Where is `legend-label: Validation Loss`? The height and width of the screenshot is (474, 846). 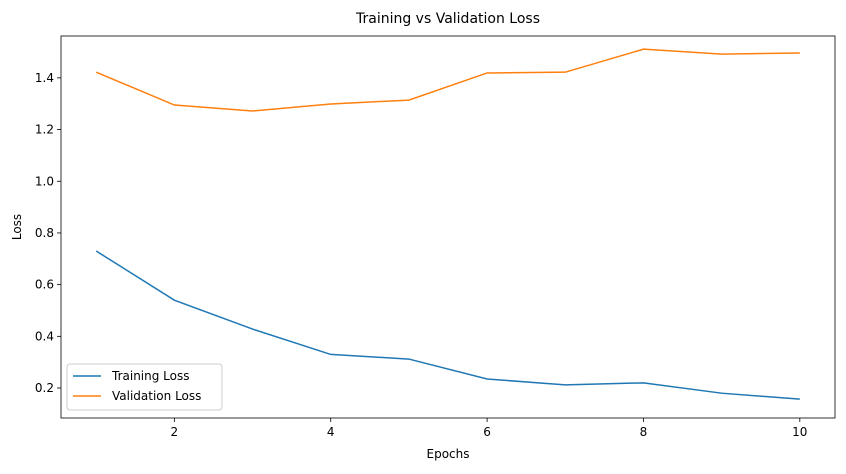 legend-label: Validation Loss is located at coordinates (156, 396).